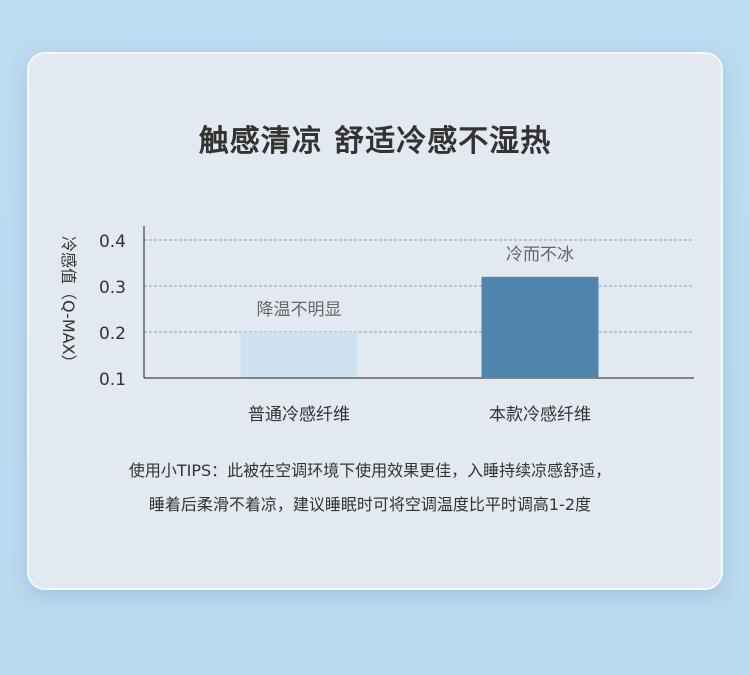  Describe the element at coordinates (112, 242) in the screenshot. I see `y-tick-label: 0.4` at that location.